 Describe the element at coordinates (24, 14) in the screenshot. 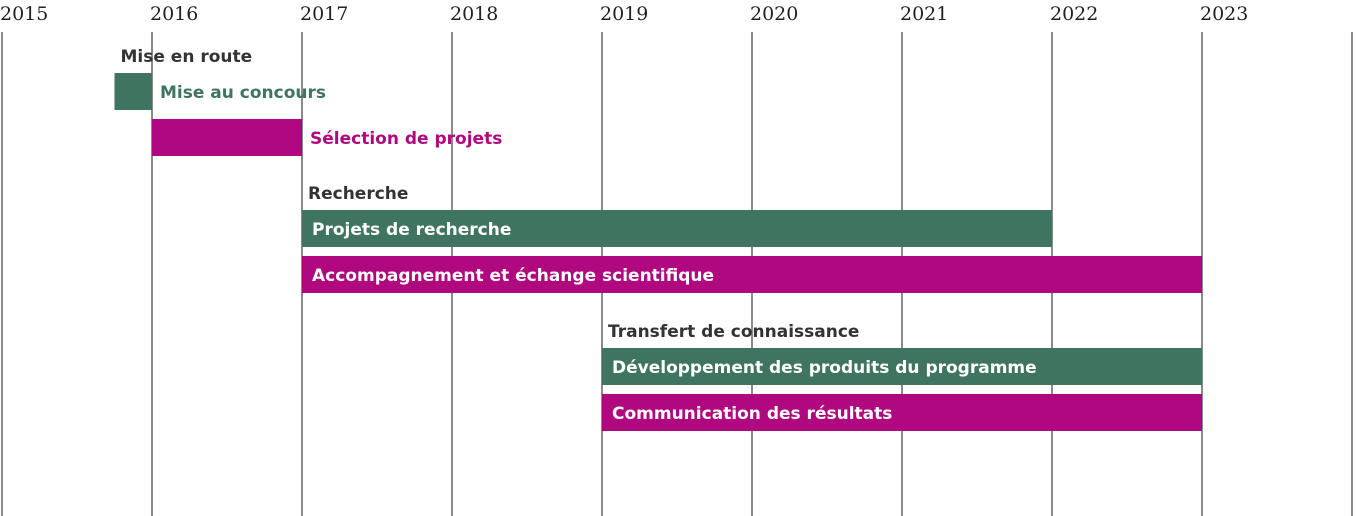

I see `x-tick-label: 2015` at that location.